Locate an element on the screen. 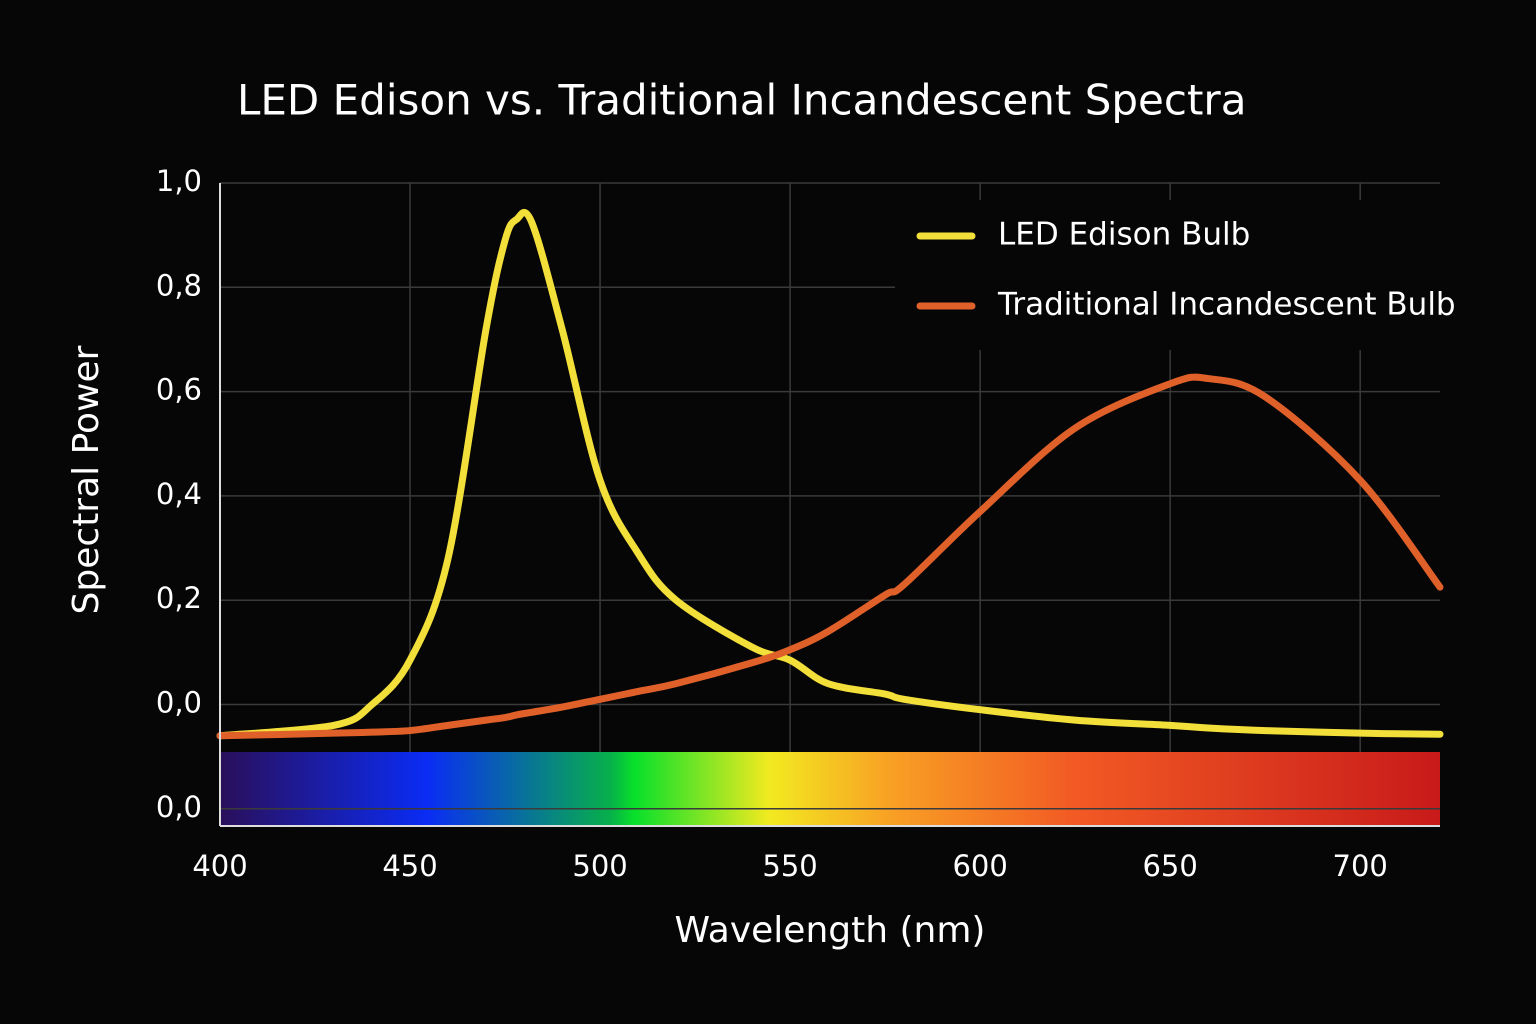 The image size is (1536, 1024). legend-box is located at coordinates (1175, 275).